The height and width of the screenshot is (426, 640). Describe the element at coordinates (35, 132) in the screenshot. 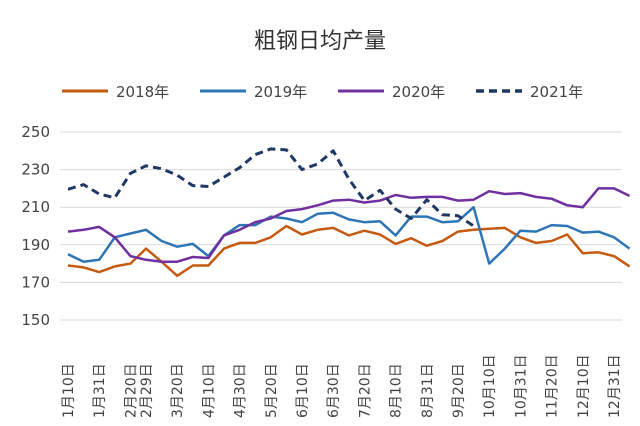

I see `y-tick-label: 250` at that location.